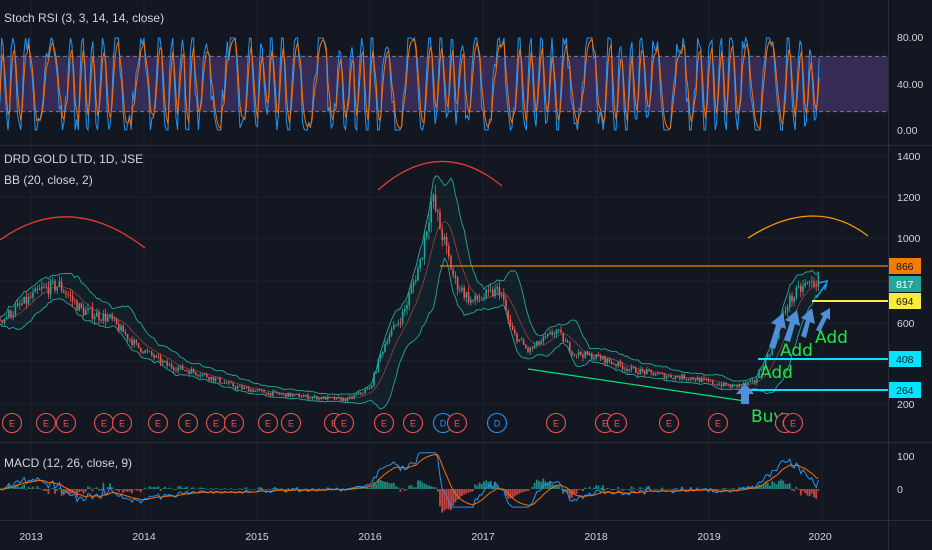 The image size is (932, 550). Describe the element at coordinates (384, 423) in the screenshot. I see `event-marker-13: E` at that location.